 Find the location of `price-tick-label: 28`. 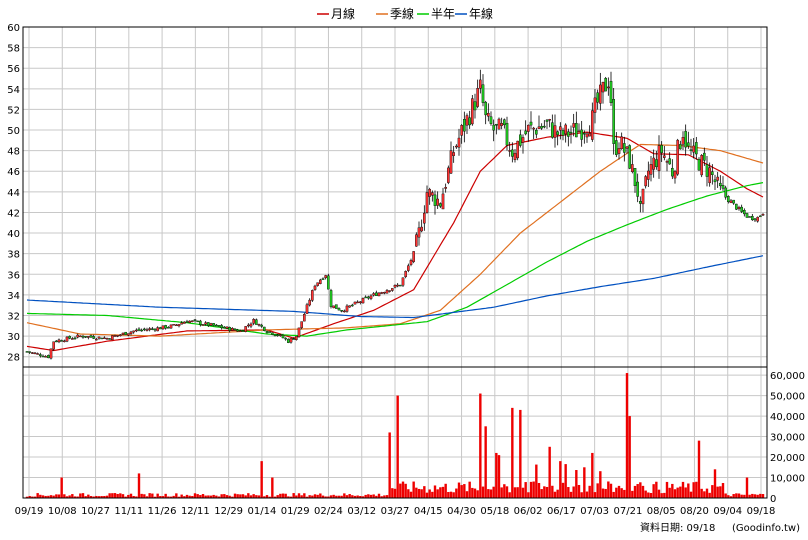

price-tick-label: 28 is located at coordinates (13, 358).